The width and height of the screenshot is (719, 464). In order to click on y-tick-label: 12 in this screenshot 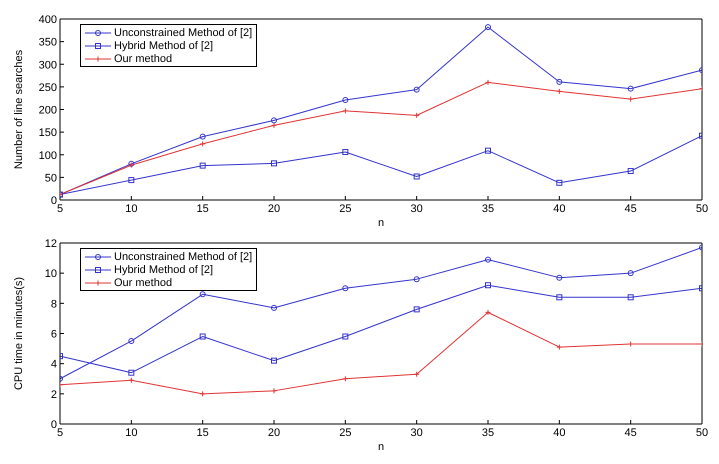, I will do `click(50, 244)`.